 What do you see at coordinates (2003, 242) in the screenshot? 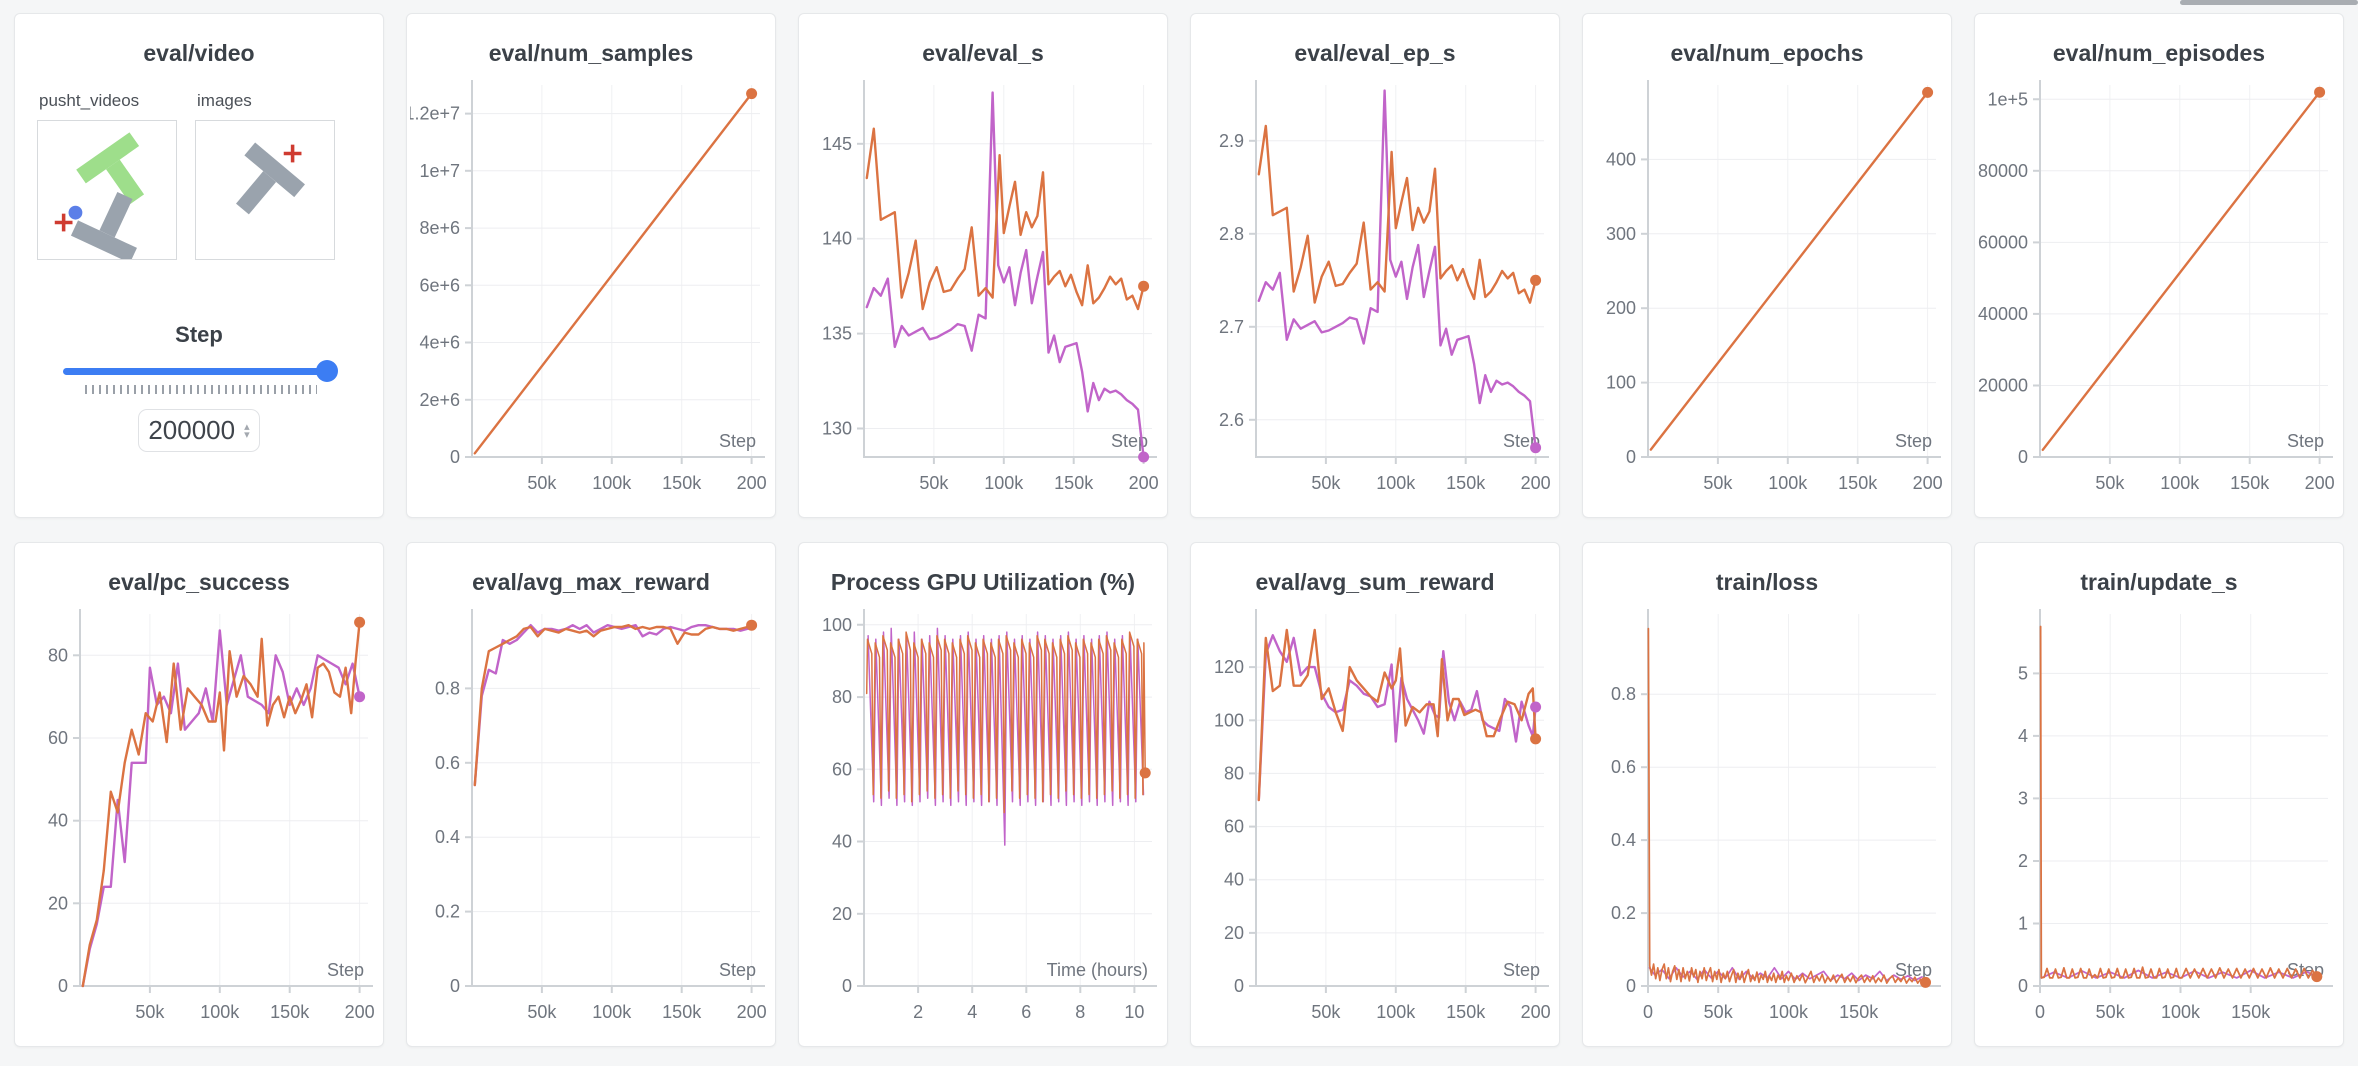
I see `svg-text: 60000` at bounding box center [2003, 242].